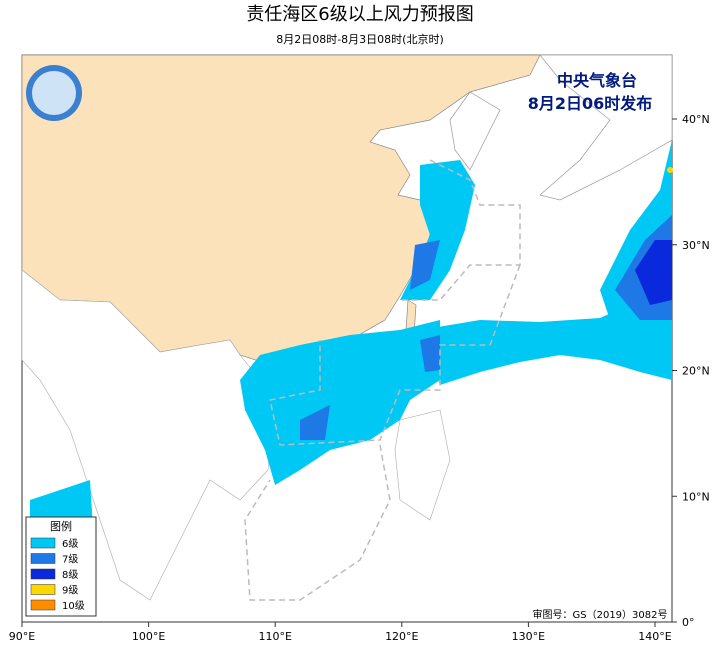 The height and width of the screenshot is (649, 720). Describe the element at coordinates (590, 103) in the screenshot. I see `issue-time: 8月2日06时发布` at that location.